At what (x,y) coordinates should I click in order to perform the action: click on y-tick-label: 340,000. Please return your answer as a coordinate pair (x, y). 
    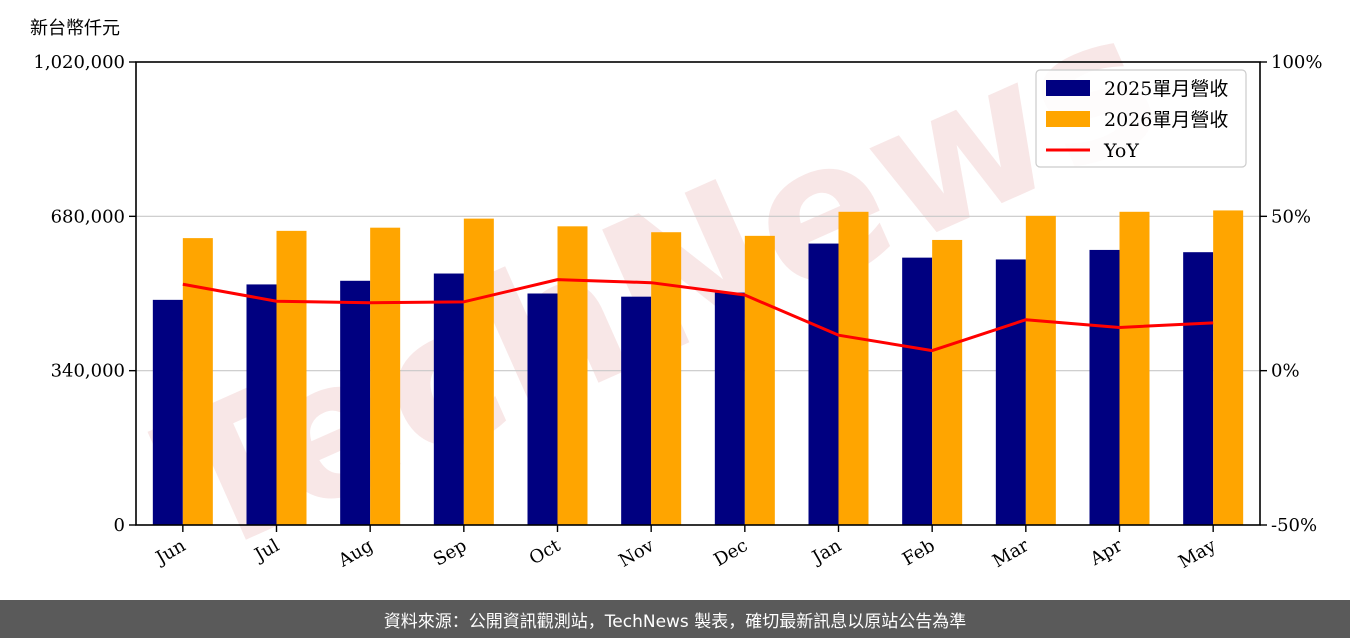
    Looking at the image, I should click on (88, 371).